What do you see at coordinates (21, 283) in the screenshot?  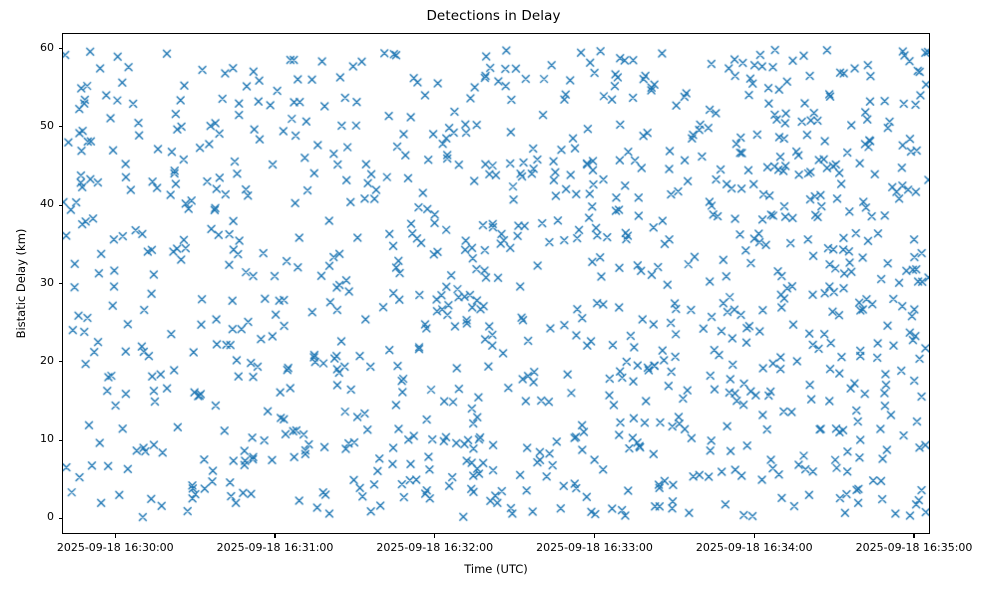 I see `y-axis-label: Bistatic Delay (km)` at bounding box center [21, 283].